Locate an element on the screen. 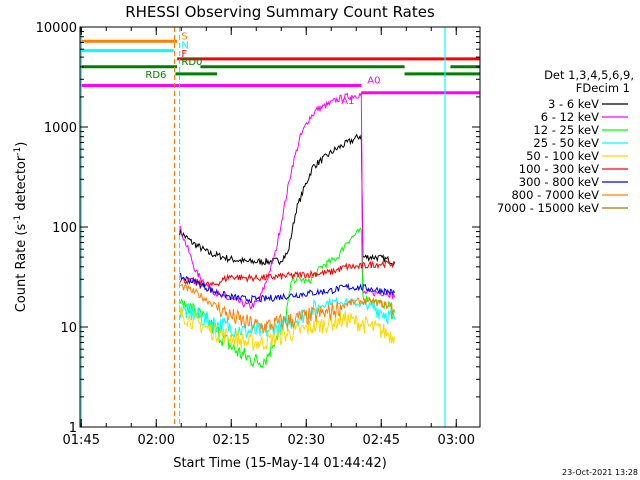  y-tick-label-0: 1 is located at coordinates (73, 428).